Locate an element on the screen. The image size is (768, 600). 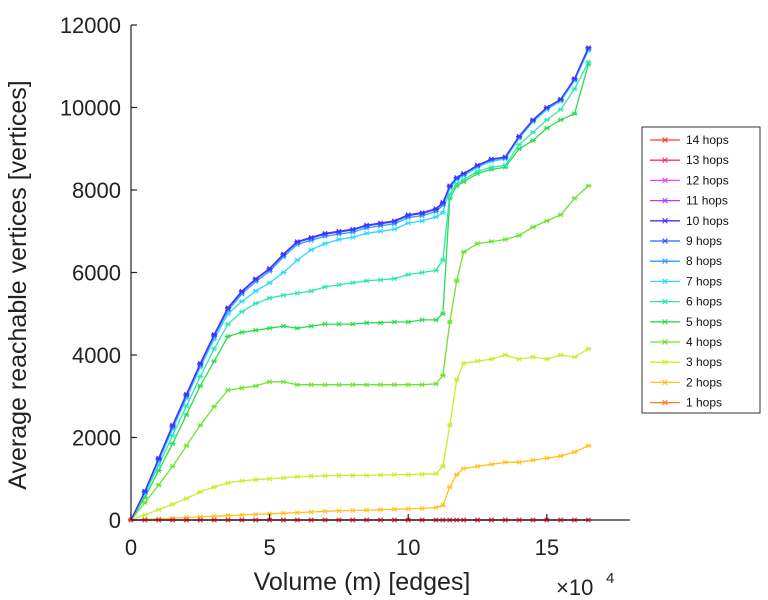
legend-entry: 11 hops is located at coordinates (689, 201).